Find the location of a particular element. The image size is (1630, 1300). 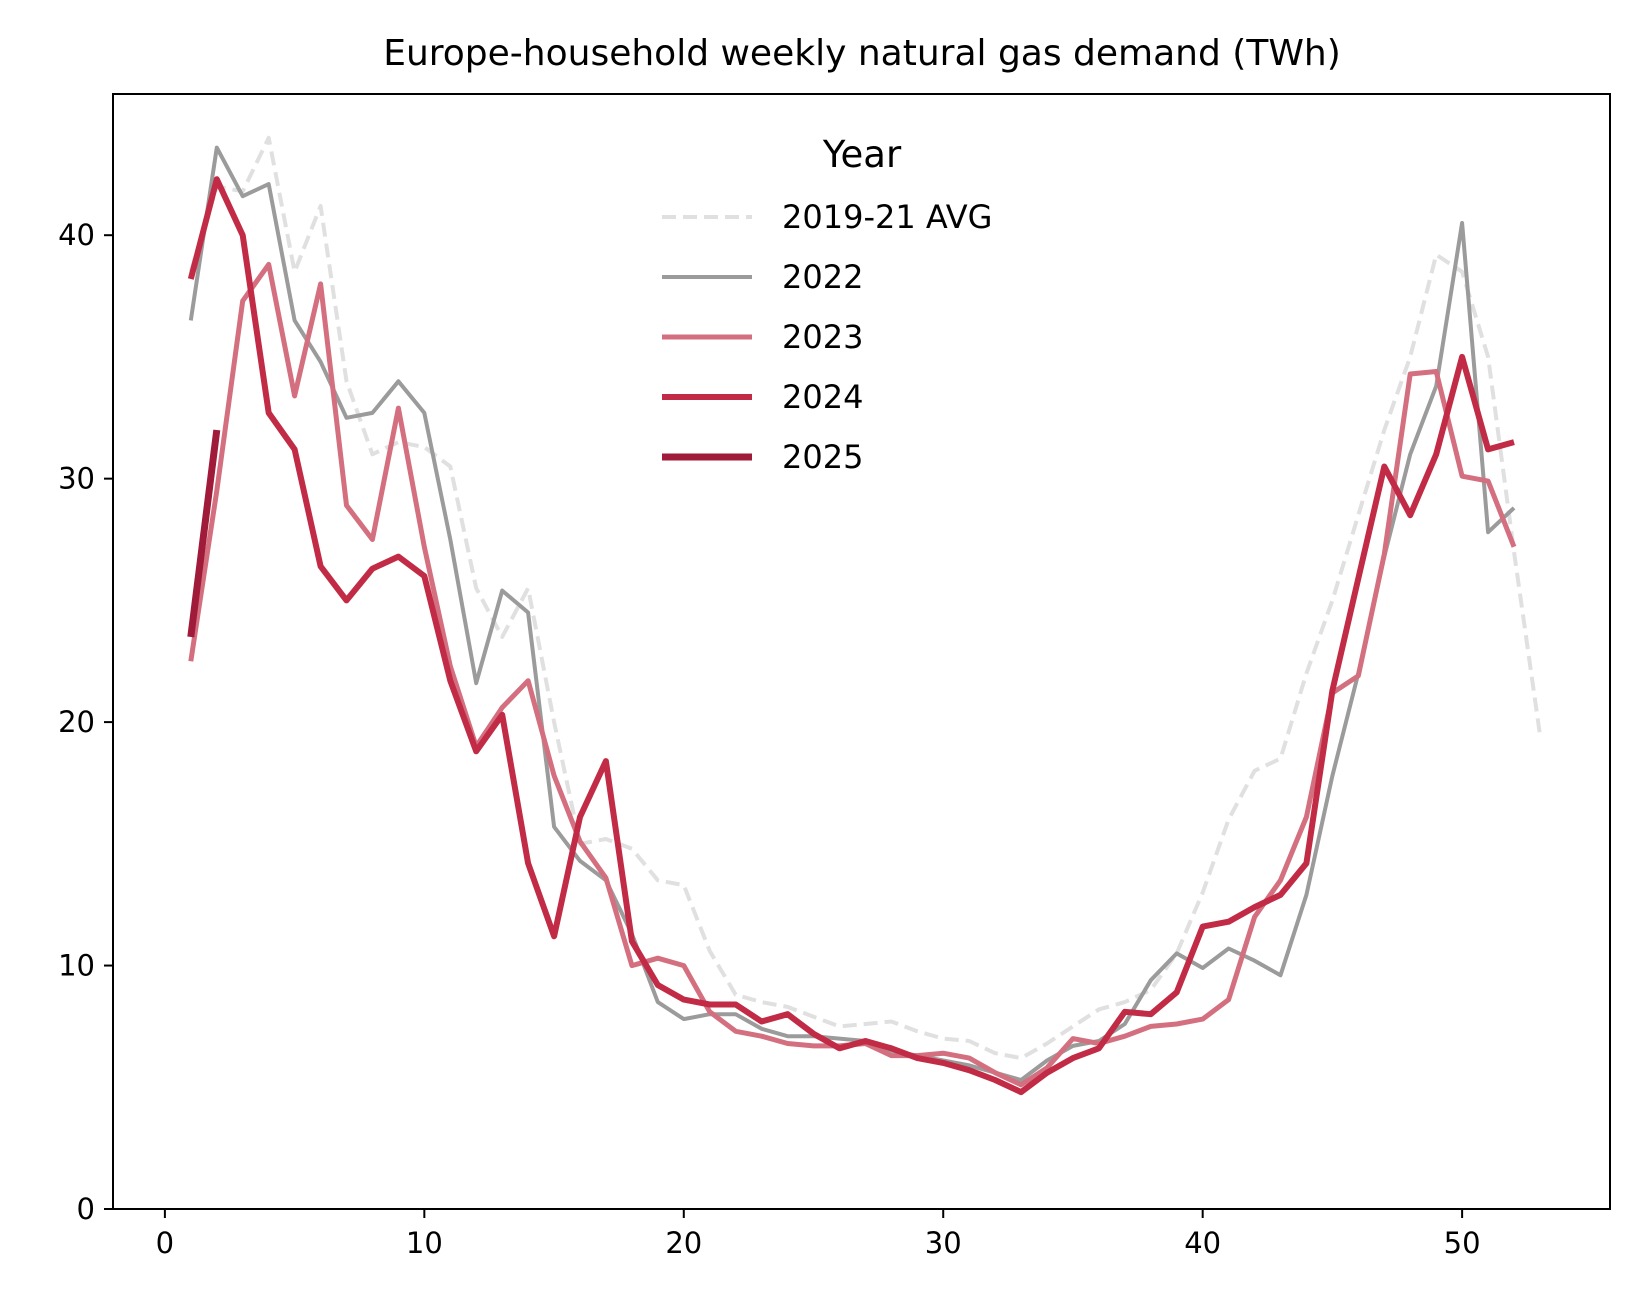

legend-label: 2022 is located at coordinates (822, 277).